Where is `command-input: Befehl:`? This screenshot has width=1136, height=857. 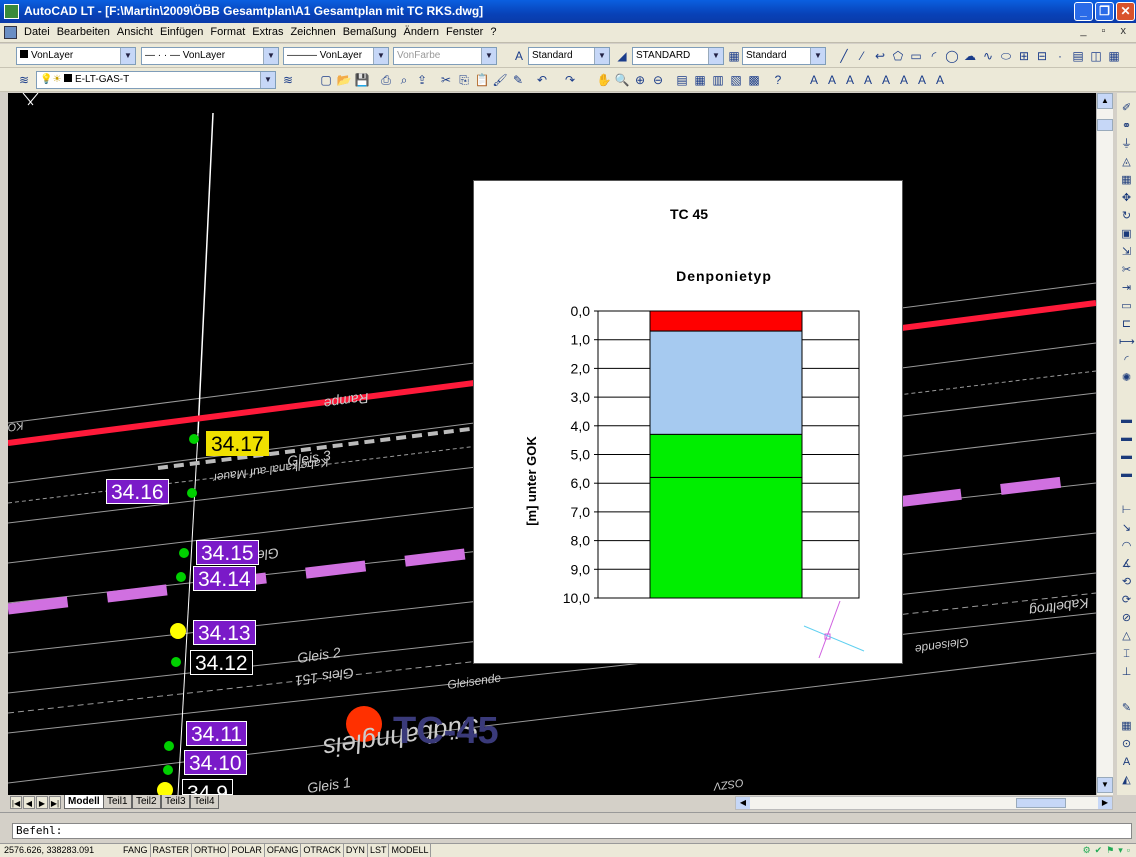
command-input: Befehl: is located at coordinates (572, 831).